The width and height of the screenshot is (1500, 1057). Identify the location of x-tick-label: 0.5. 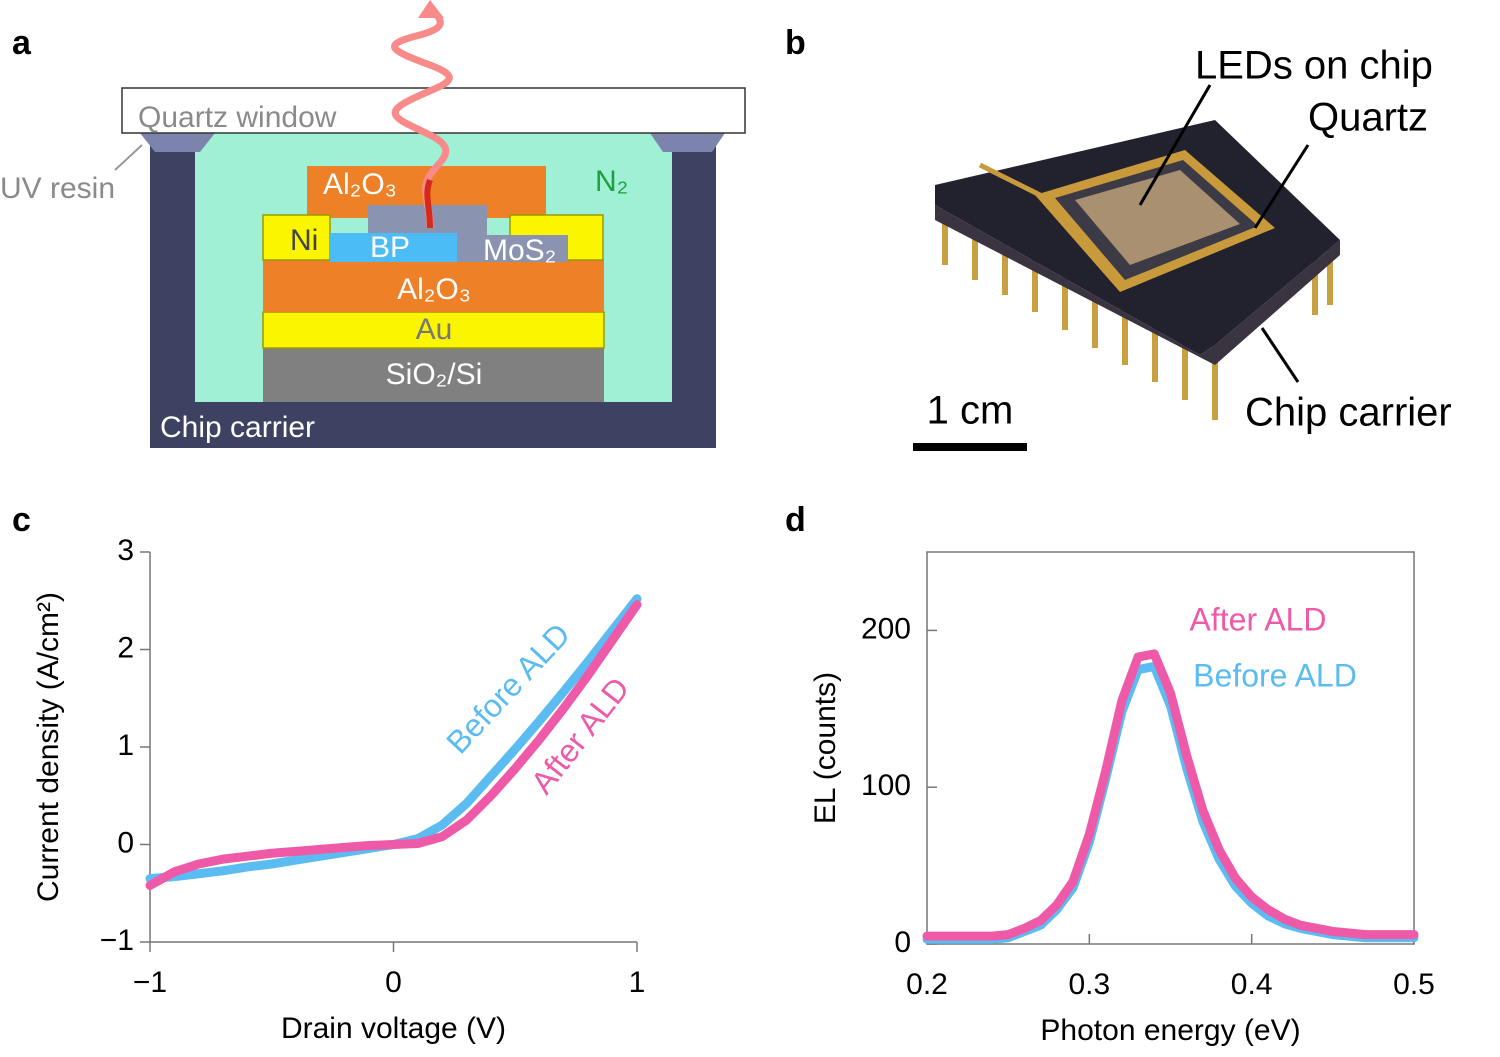
(1414, 984).